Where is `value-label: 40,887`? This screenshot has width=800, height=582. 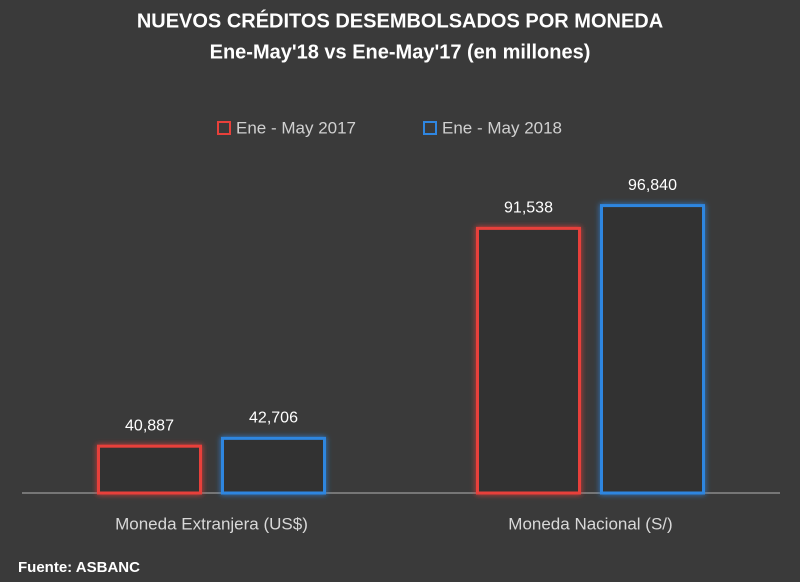 value-label: 40,887 is located at coordinates (149, 425).